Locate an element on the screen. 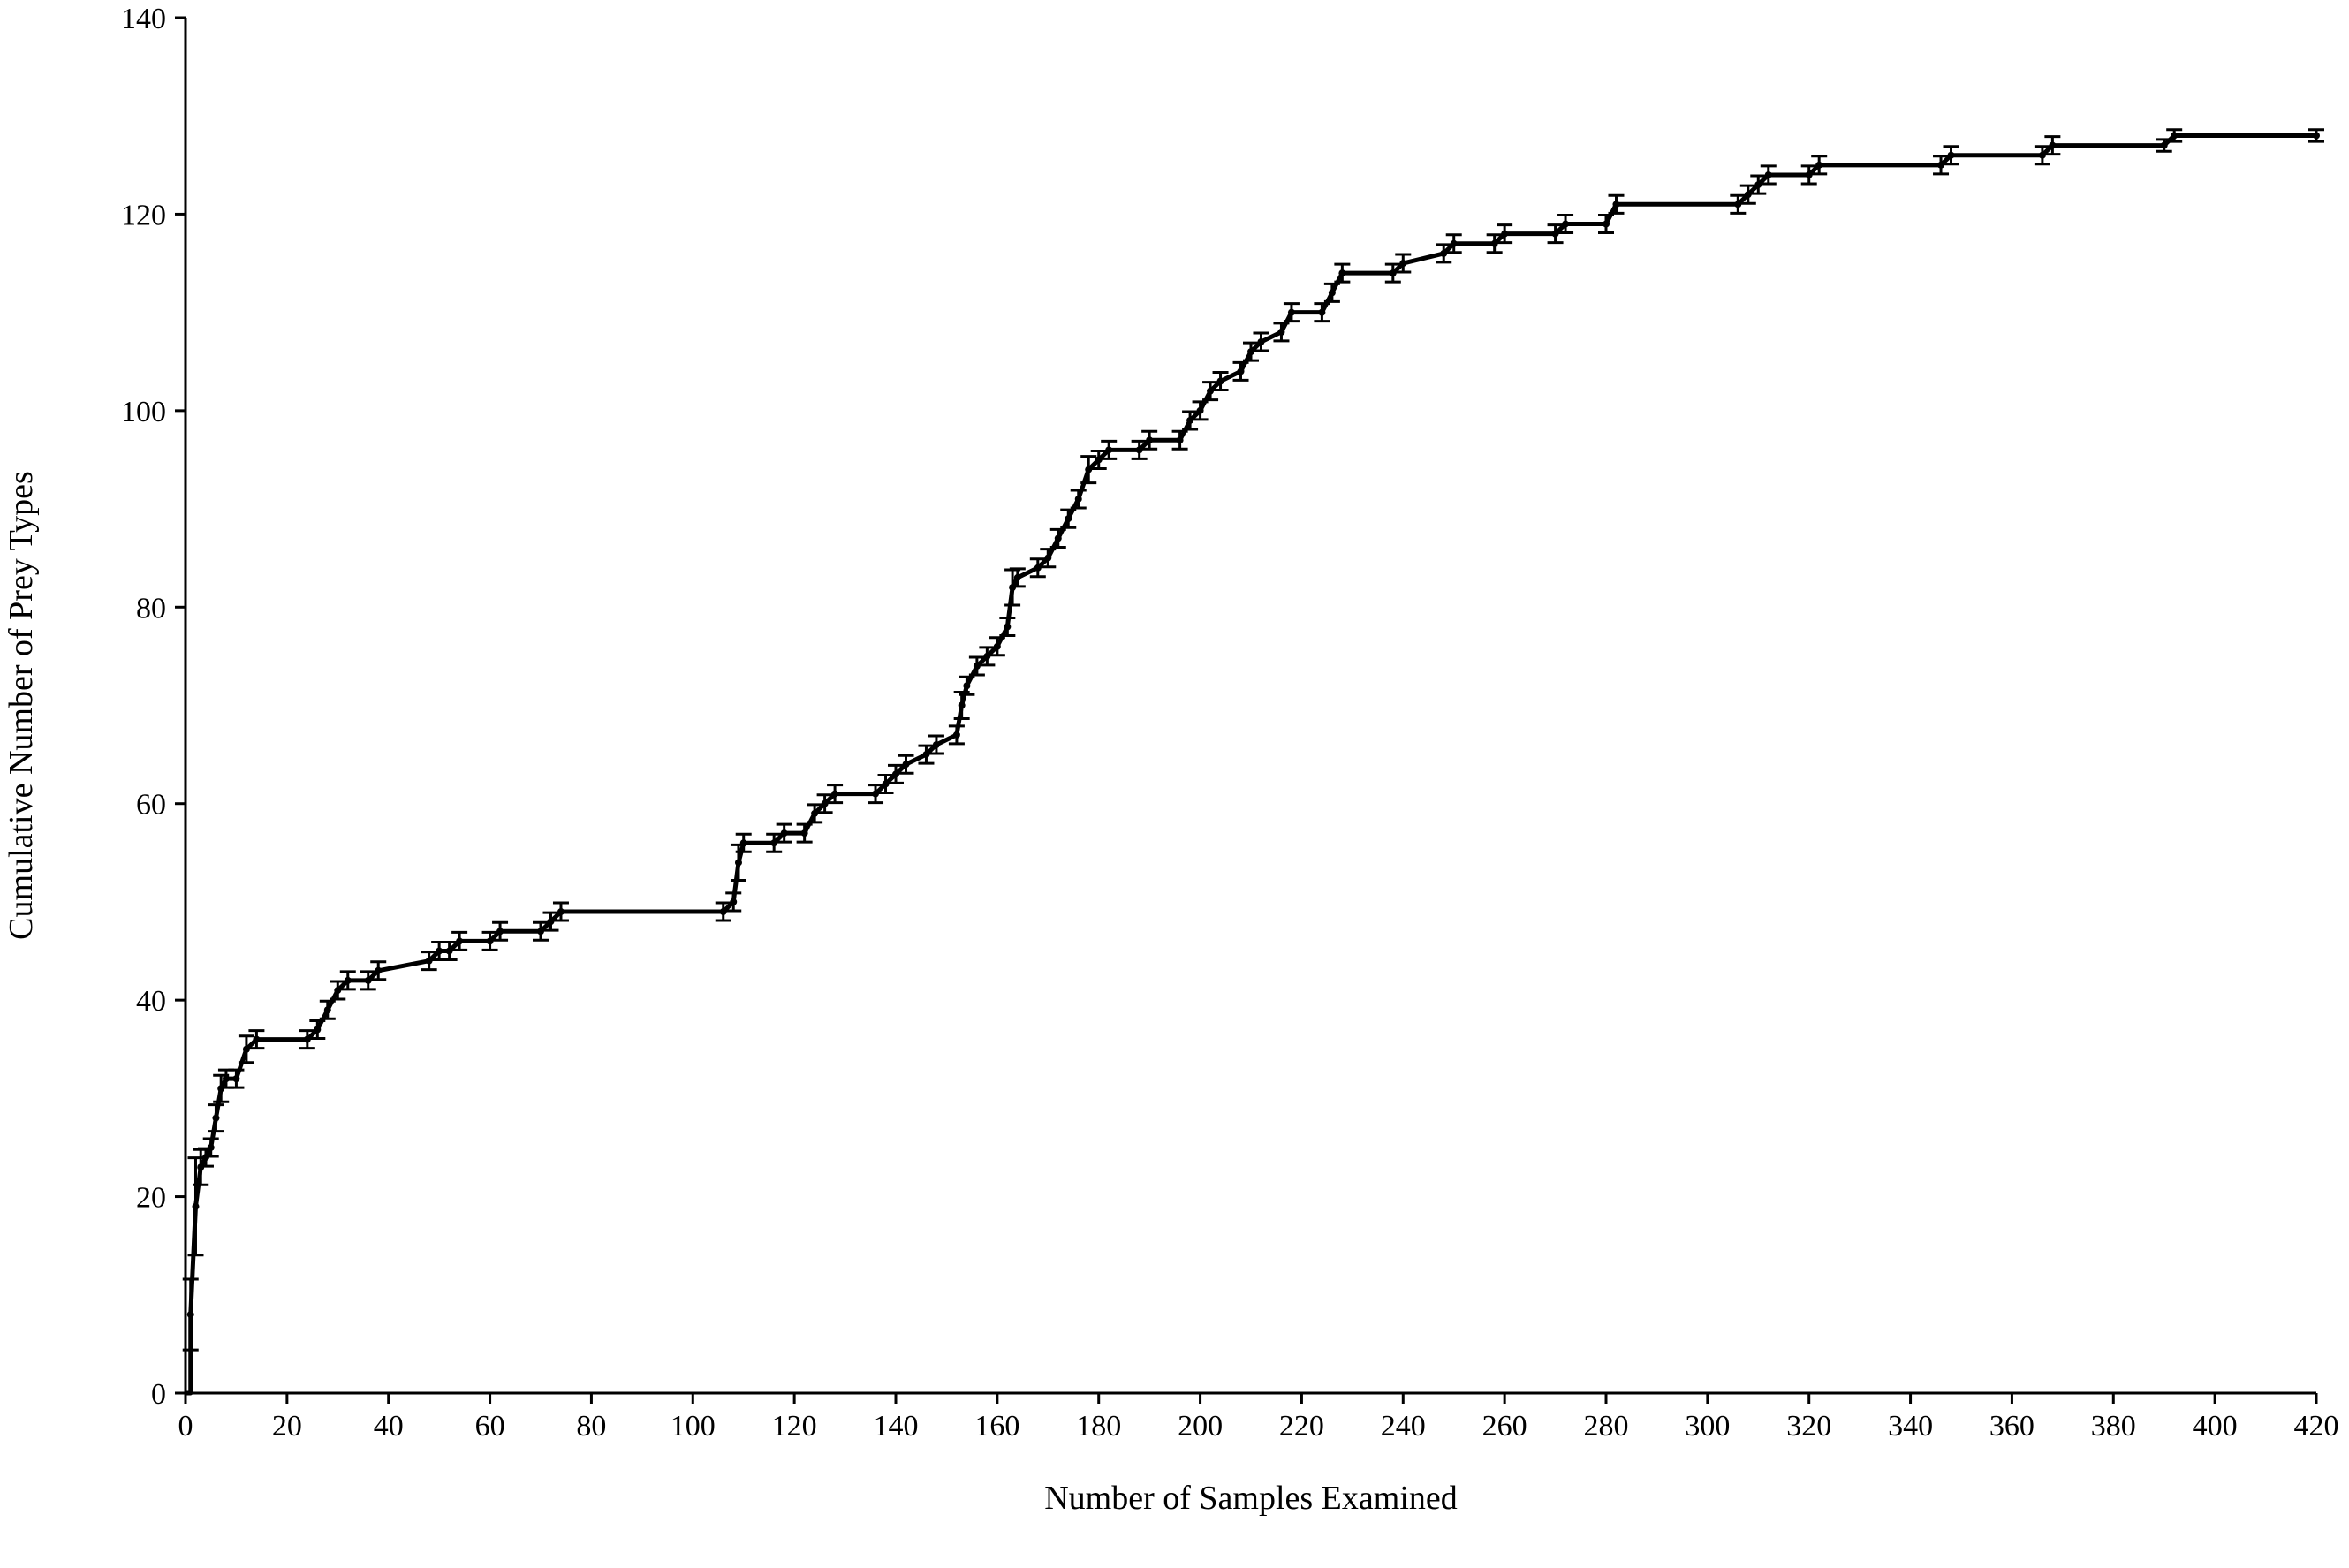  y-axis-ticks: 0 20 40 60 80 100 120 140 is located at coordinates (153, 707).